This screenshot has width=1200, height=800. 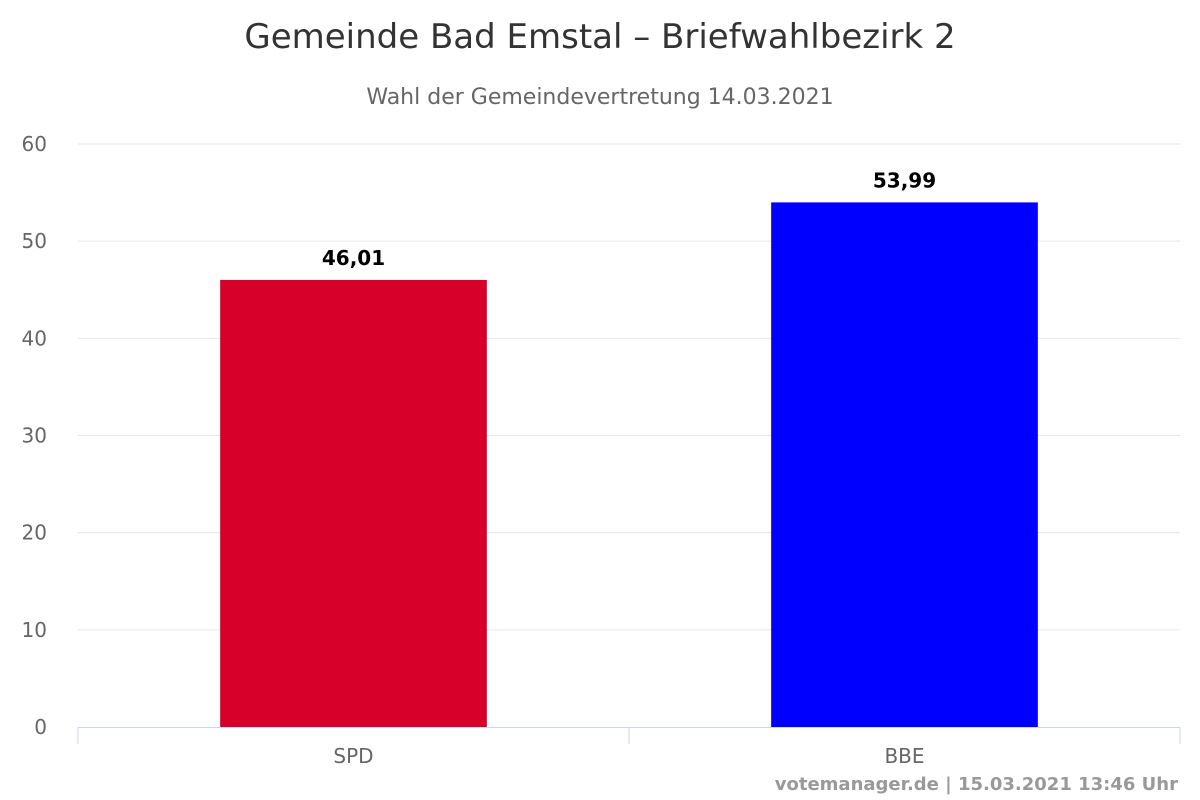 I want to click on x-tick-label: SPD, so click(x=353, y=756).